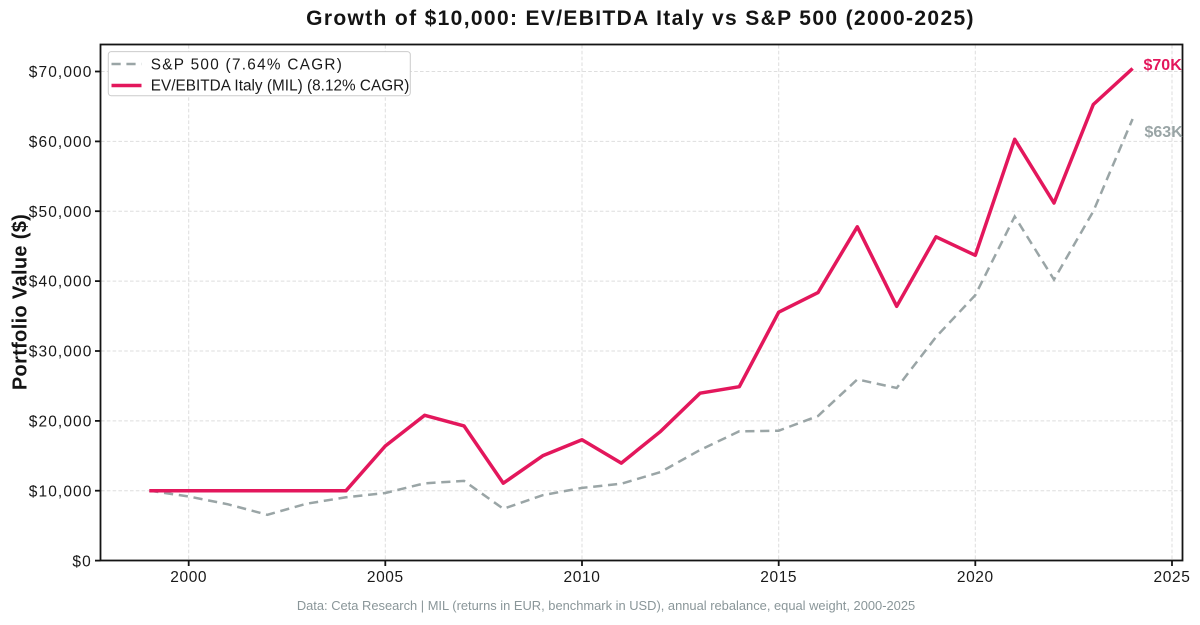 The height and width of the screenshot is (625, 1200). What do you see at coordinates (61, 491) in the screenshot?
I see `svg-text: $10,000` at bounding box center [61, 491].